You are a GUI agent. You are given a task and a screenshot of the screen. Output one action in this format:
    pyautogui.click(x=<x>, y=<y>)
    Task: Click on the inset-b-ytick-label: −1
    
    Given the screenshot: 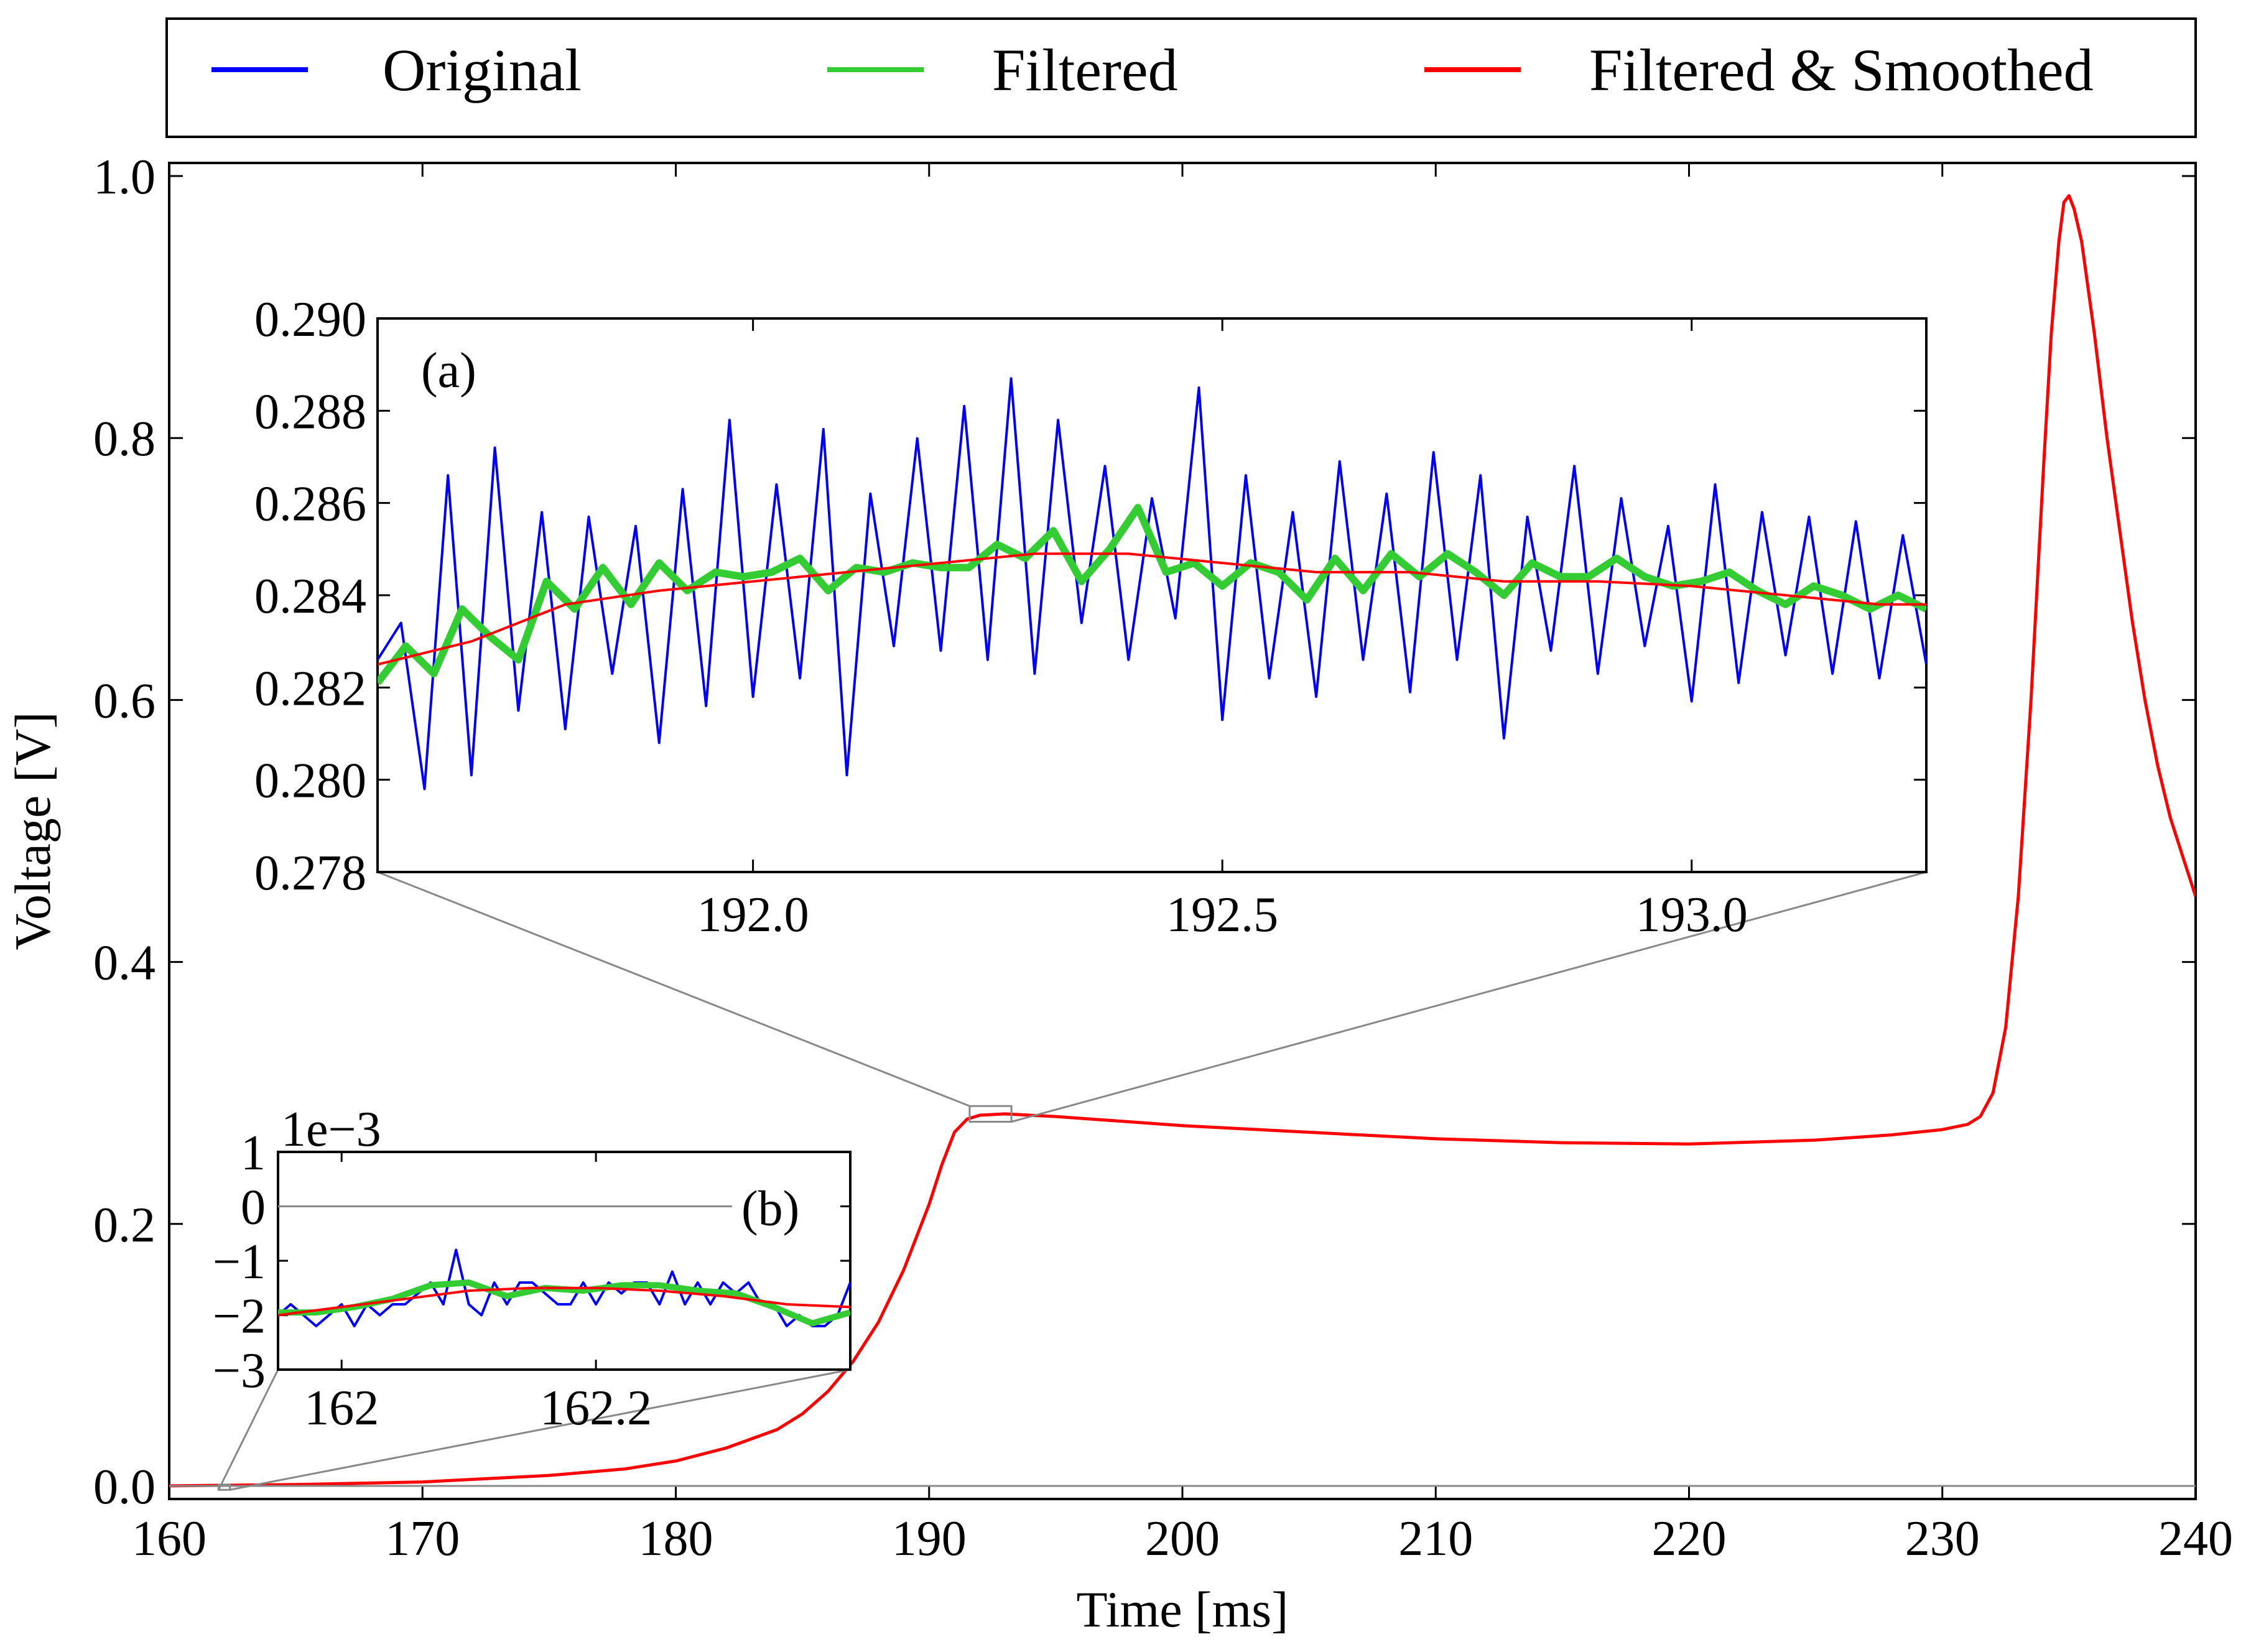 What is the action you would take?
    pyautogui.click(x=240, y=1262)
    